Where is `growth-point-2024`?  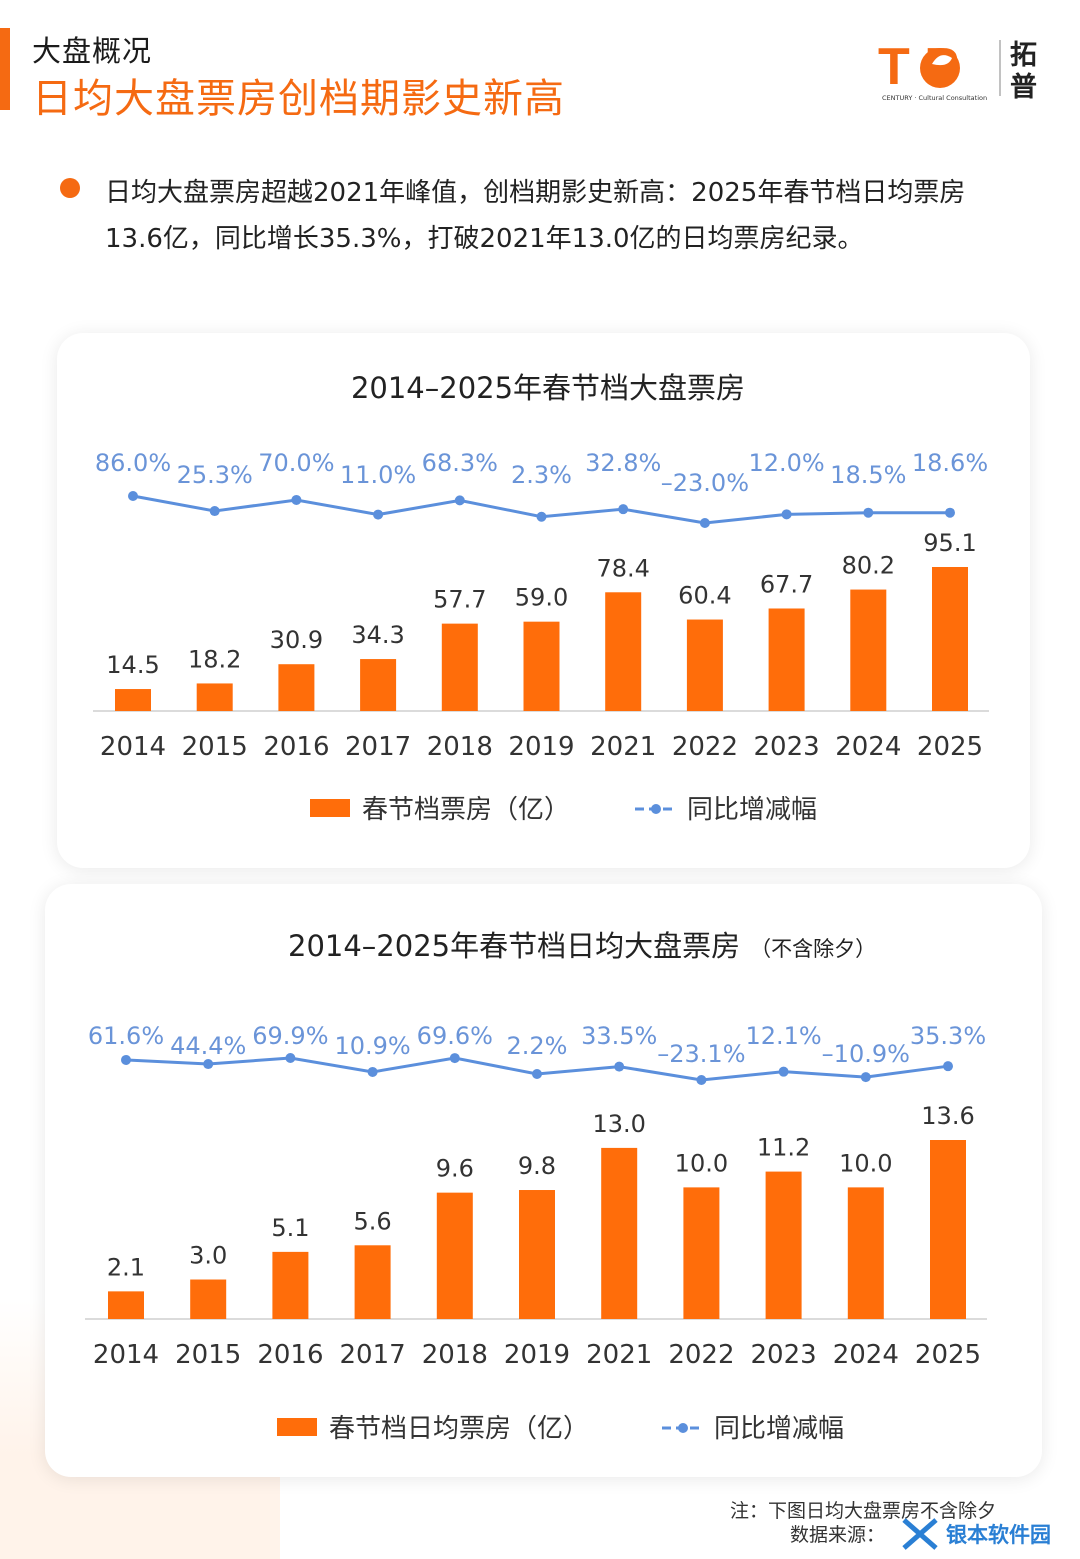
growth-point-2024 is located at coordinates (868, 512).